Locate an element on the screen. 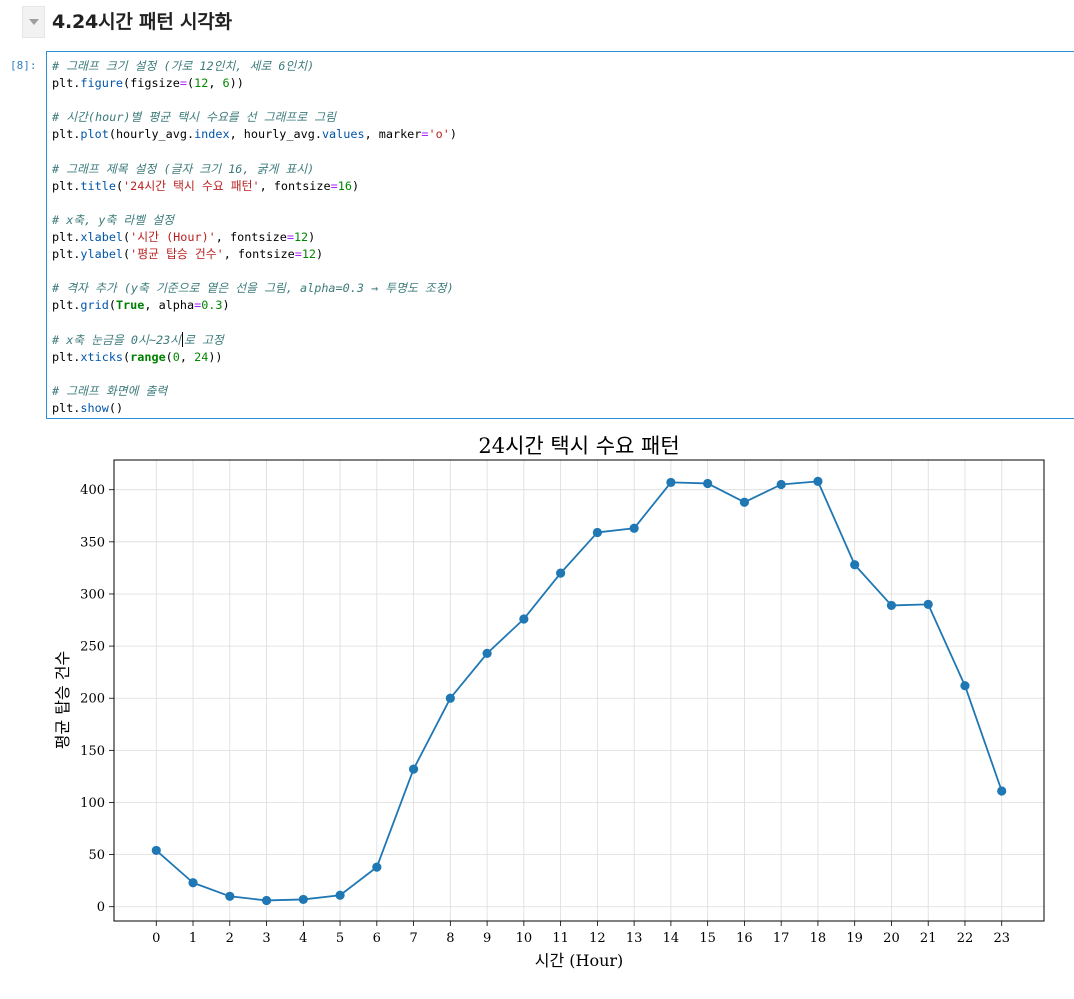 This screenshot has width=1074, height=999. y-tick-label: 200 is located at coordinates (92, 699).